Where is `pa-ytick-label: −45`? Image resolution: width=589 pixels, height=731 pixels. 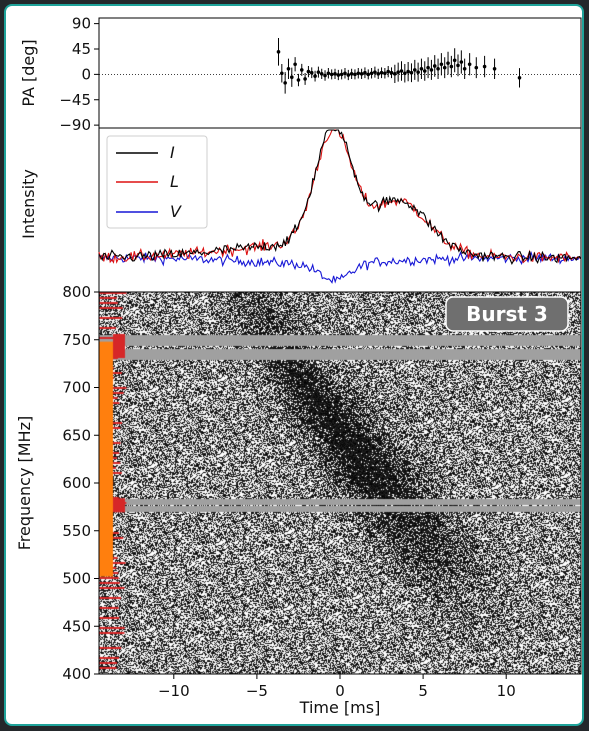
pa-ytick-label: −45 is located at coordinates (75, 100).